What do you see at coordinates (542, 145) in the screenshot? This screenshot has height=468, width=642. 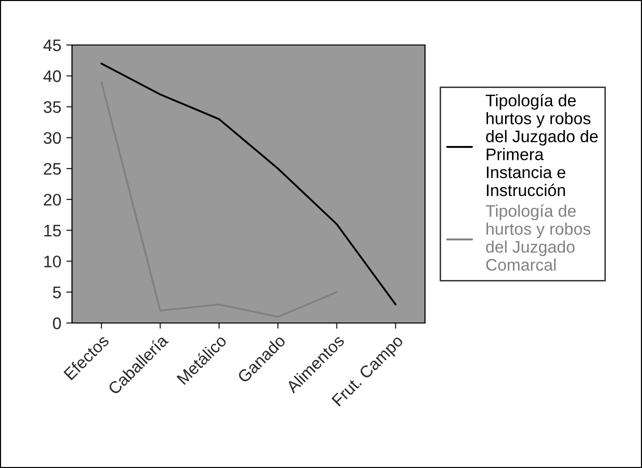 I see `legend-label: Tipología de hurtos y robos del Juzgado de Primera Instancia e Instrucción` at bounding box center [542, 145].